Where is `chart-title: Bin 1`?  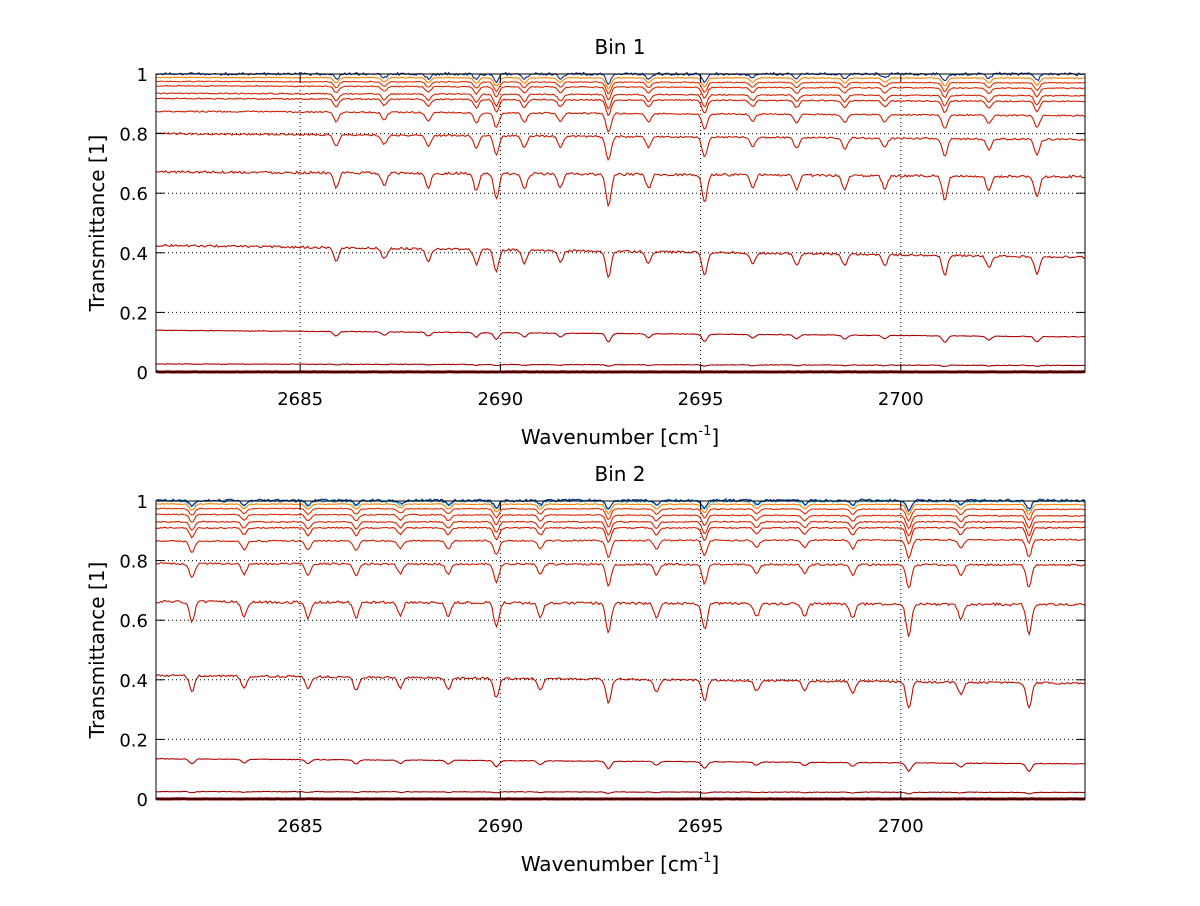 chart-title: Bin 1 is located at coordinates (619, 47).